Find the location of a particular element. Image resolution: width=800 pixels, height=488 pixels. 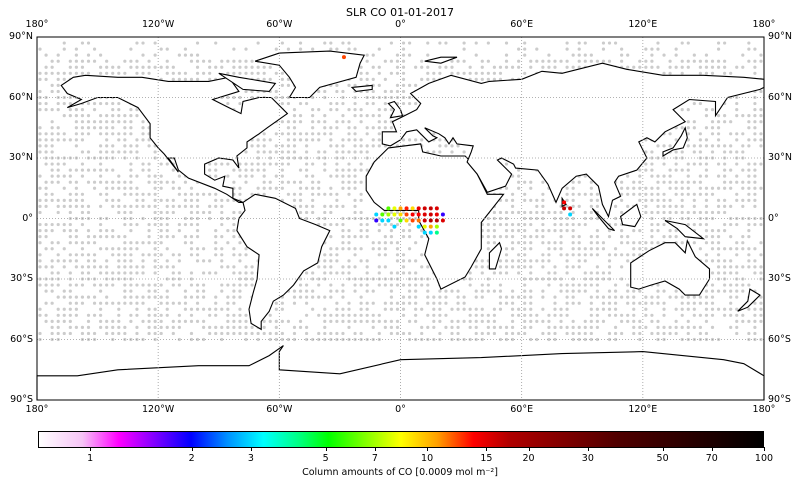

lon-tick-label-bottom: 60°E is located at coordinates (522, 409).